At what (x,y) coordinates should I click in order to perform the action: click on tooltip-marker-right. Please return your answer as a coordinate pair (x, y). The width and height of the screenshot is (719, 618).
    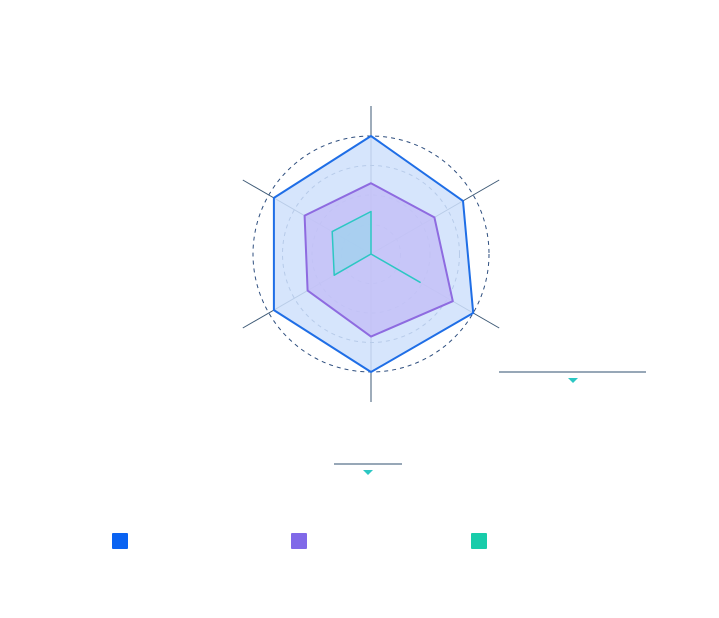
    Looking at the image, I should click on (572, 377).